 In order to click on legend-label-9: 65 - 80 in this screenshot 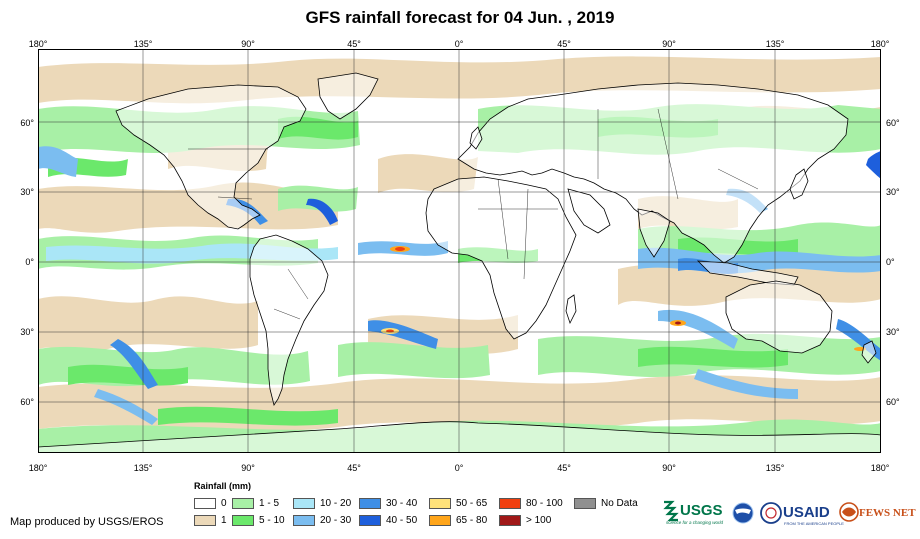, I will do `click(472, 520)`.